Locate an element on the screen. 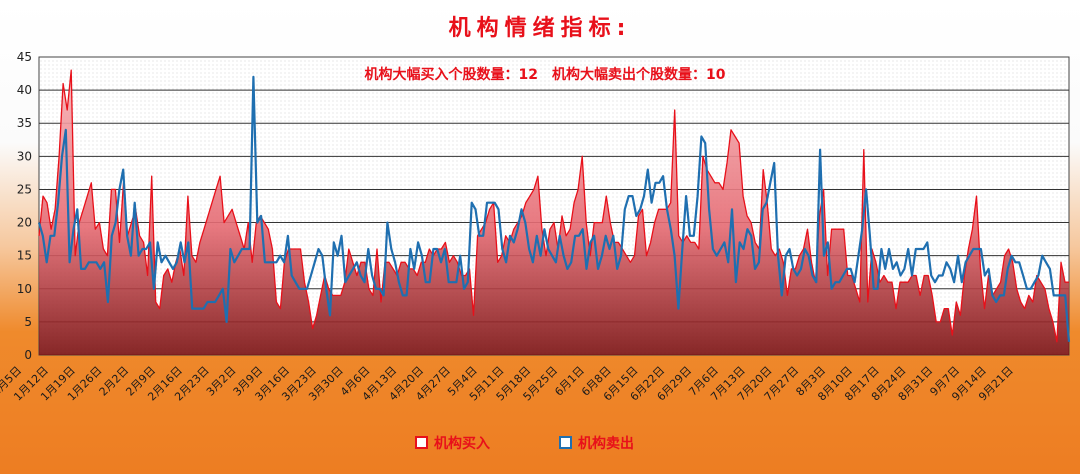 This screenshot has height=474, width=1080. y-tick-label: 45 is located at coordinates (24, 57).